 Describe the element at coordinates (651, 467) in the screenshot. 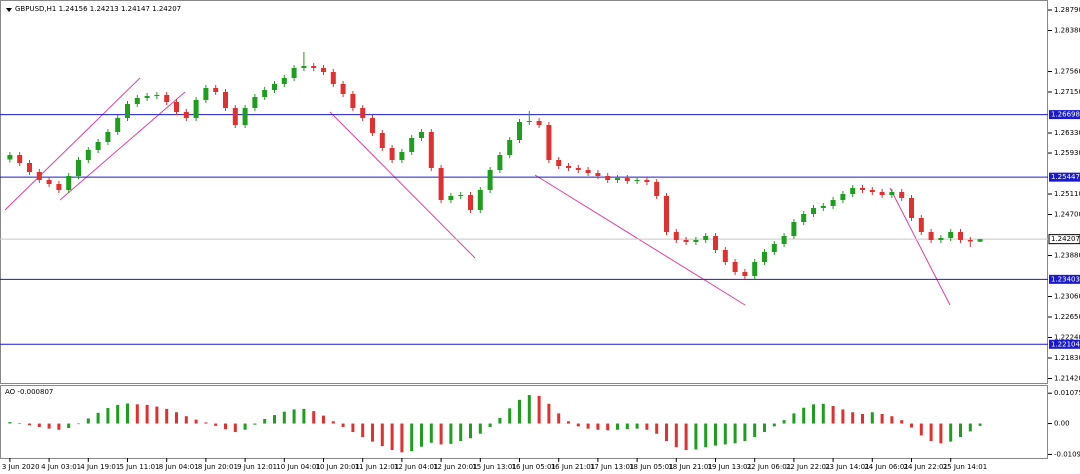

I see `x-tick-label: 18 Jun 05:01` at that location.